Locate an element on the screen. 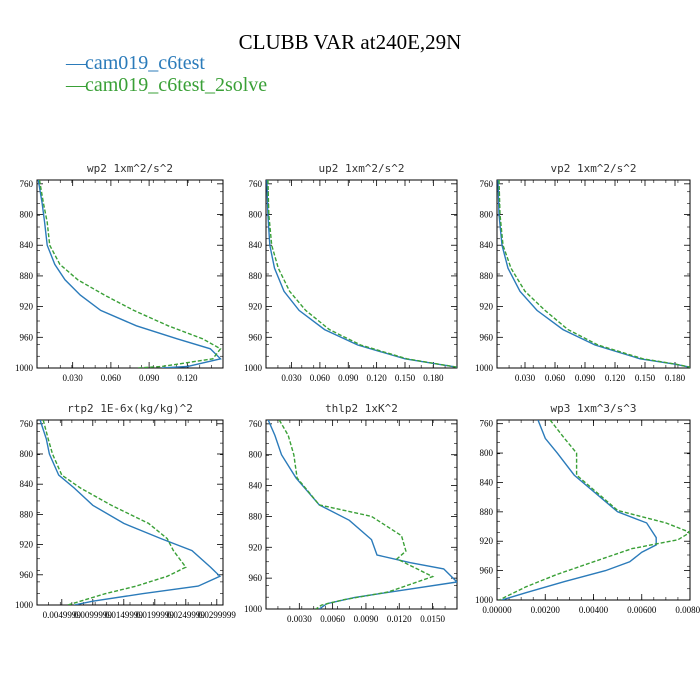  x-tick-label: 0.0299999 is located at coordinates (217, 615).